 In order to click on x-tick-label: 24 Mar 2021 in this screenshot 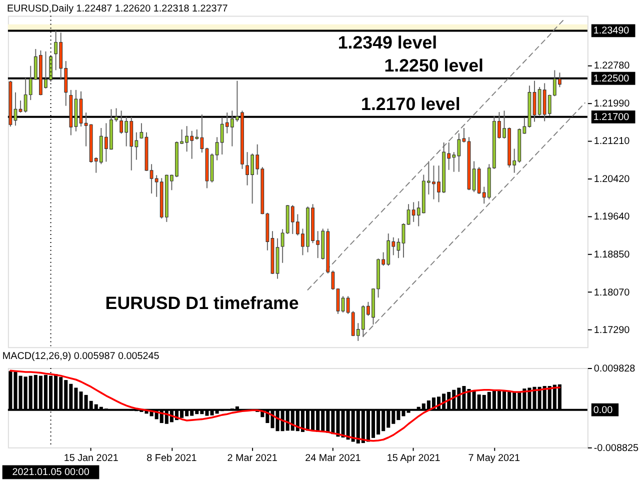, I will do `click(333, 458)`.